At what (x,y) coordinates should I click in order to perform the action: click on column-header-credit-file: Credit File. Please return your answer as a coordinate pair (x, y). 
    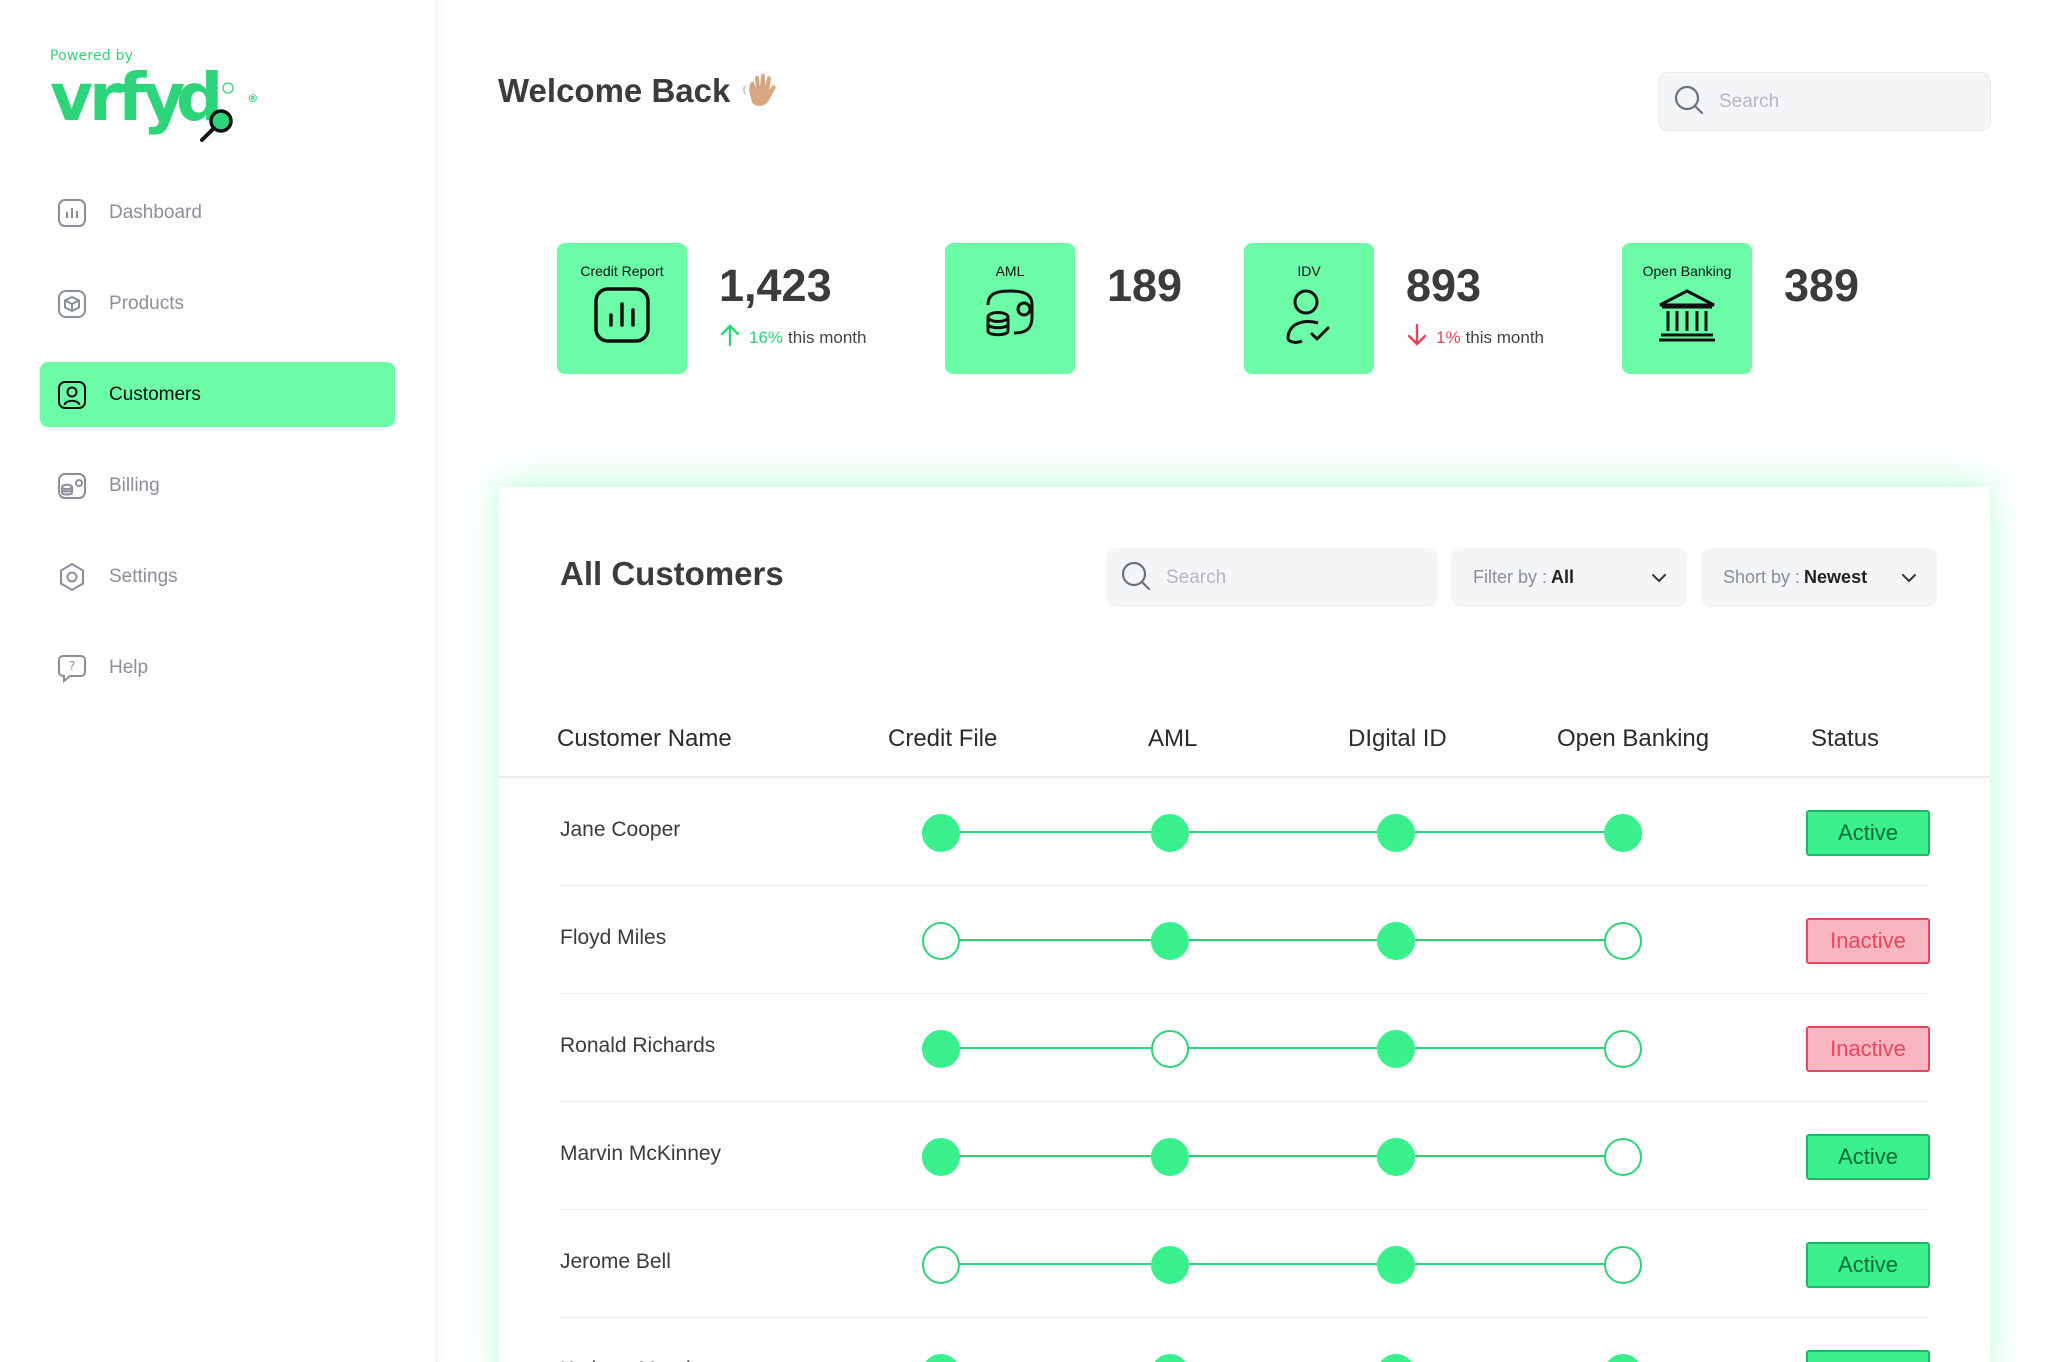
    Looking at the image, I should click on (943, 738).